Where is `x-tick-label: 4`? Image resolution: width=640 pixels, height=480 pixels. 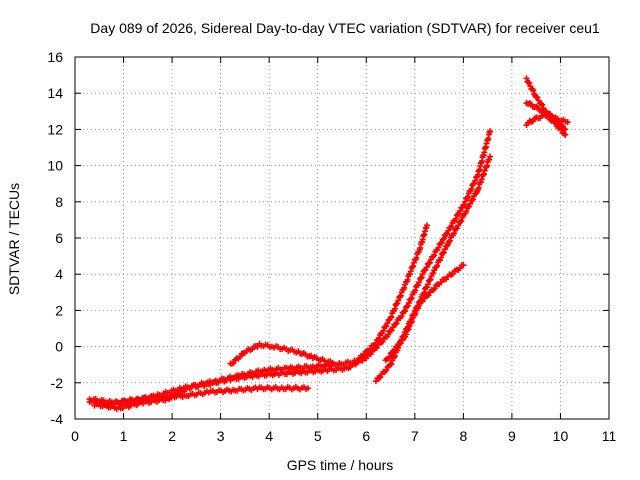 x-tick-label: 4 is located at coordinates (269, 436).